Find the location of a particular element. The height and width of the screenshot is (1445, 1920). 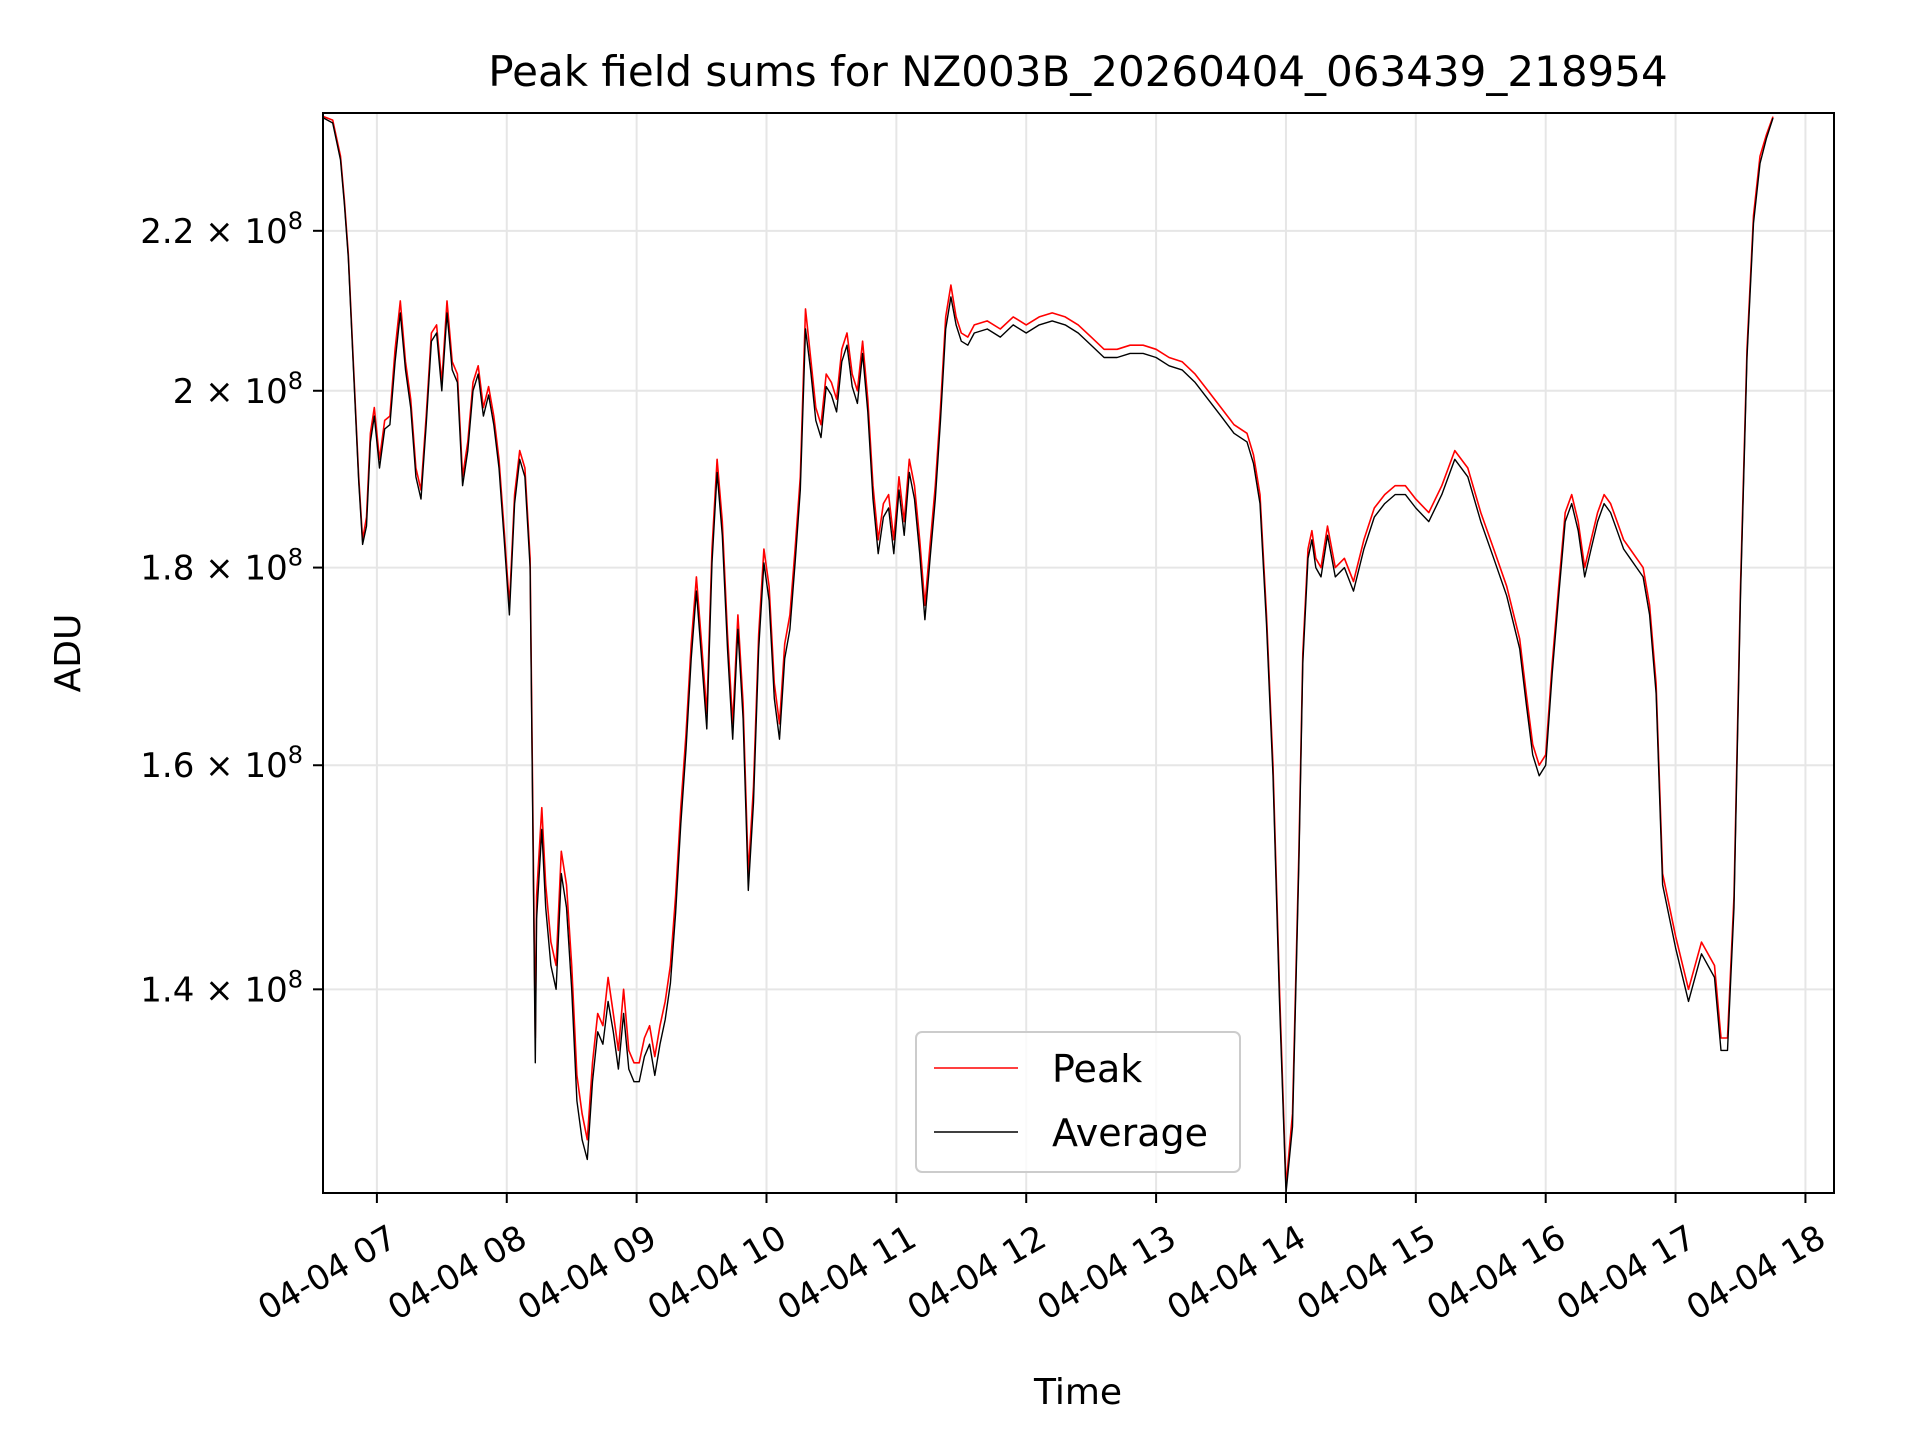

legend: Peak Average is located at coordinates (1078, 1102).